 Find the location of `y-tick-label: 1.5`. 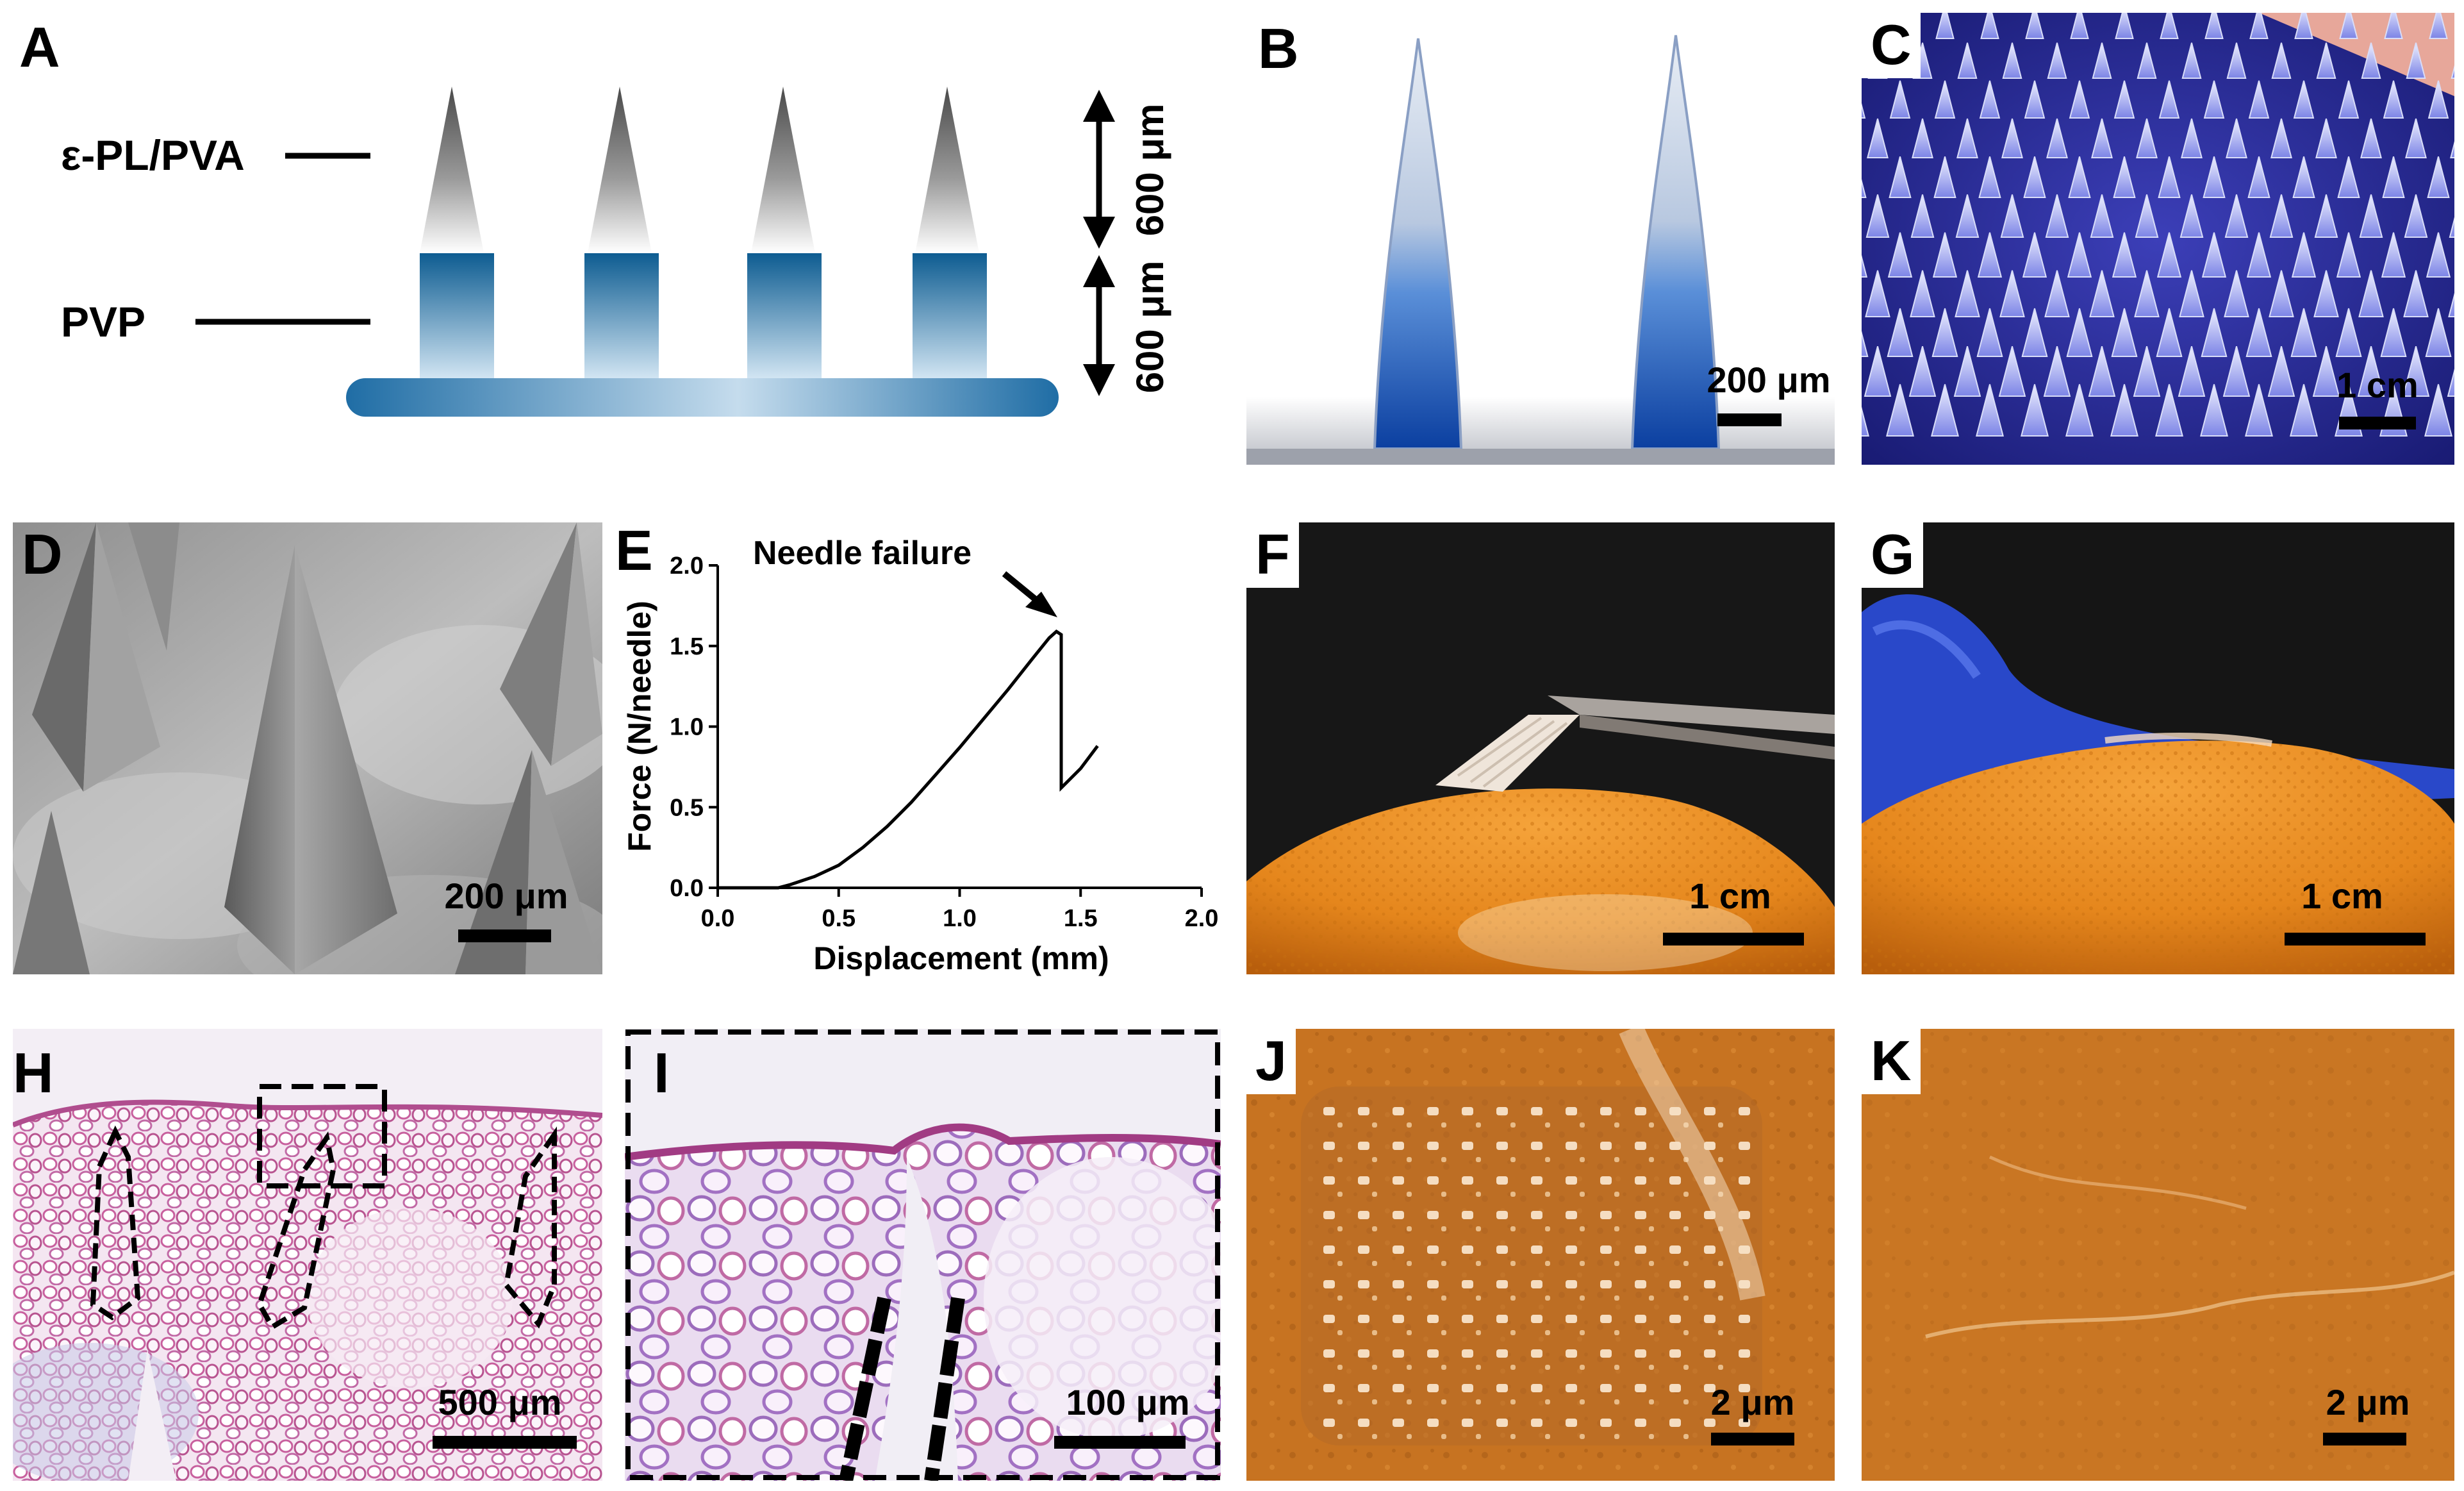

y-tick-label: 1.5 is located at coordinates (687, 646).